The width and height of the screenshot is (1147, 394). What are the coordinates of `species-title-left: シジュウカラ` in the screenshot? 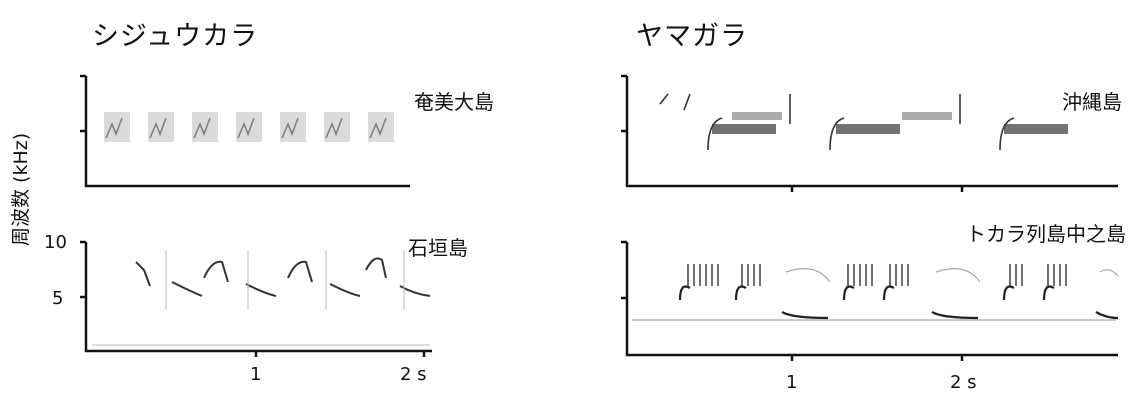 It's located at (175, 36).